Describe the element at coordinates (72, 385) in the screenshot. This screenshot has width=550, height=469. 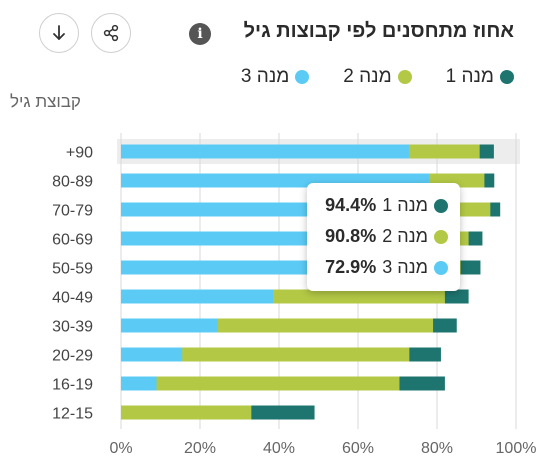
I see `y-tick-label: 16-19` at that location.